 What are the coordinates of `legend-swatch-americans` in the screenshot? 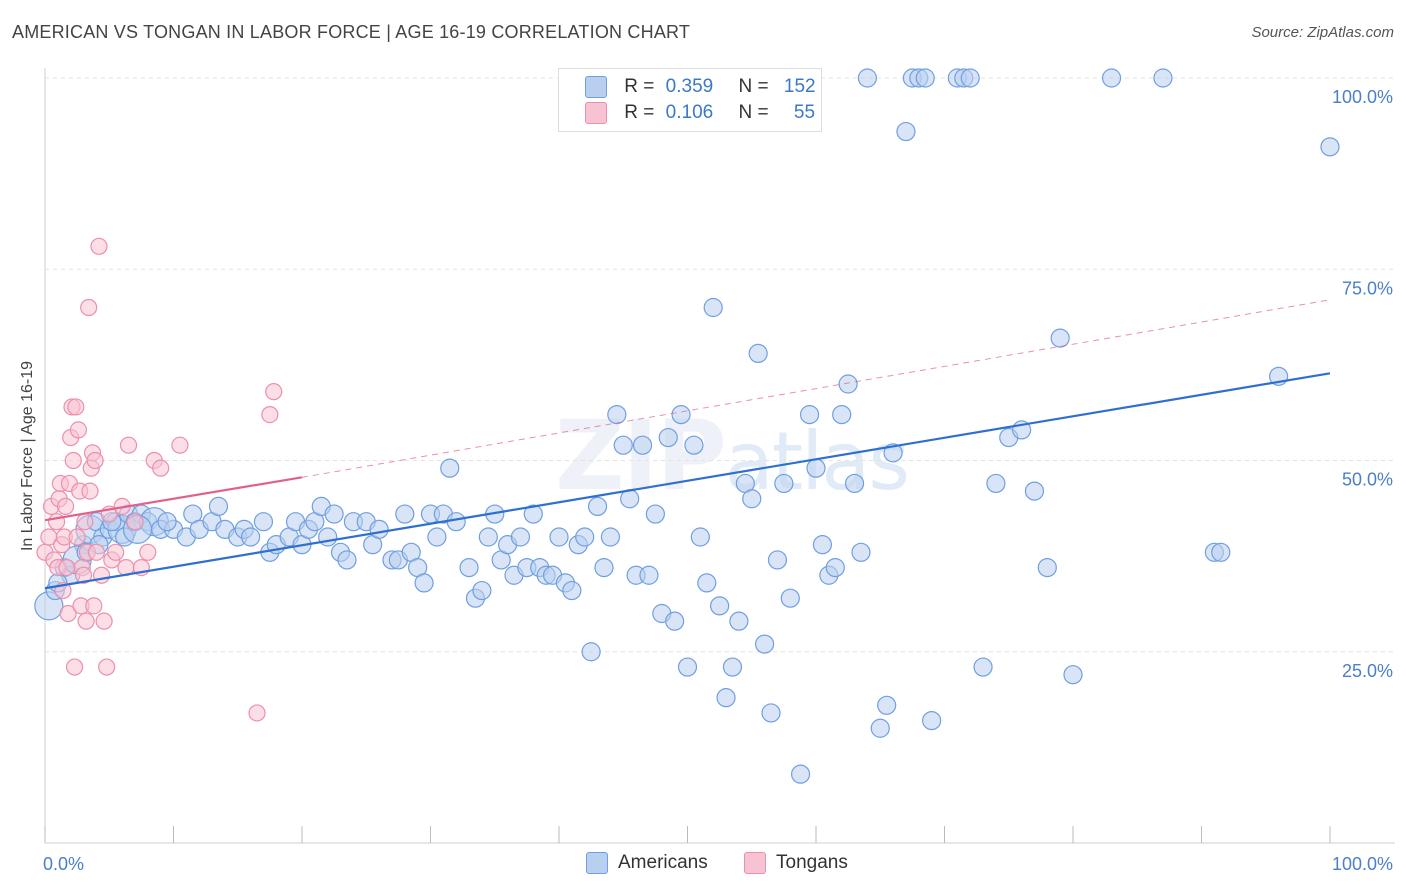 It's located at (596, 87).